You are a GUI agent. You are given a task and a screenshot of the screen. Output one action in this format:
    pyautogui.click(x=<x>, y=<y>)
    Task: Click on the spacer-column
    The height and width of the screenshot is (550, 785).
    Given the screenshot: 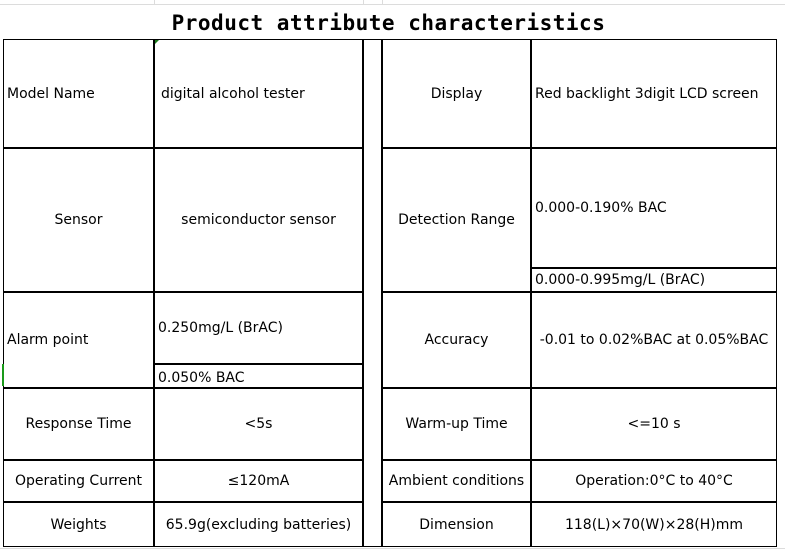 What is the action you would take?
    pyautogui.click(x=372, y=293)
    